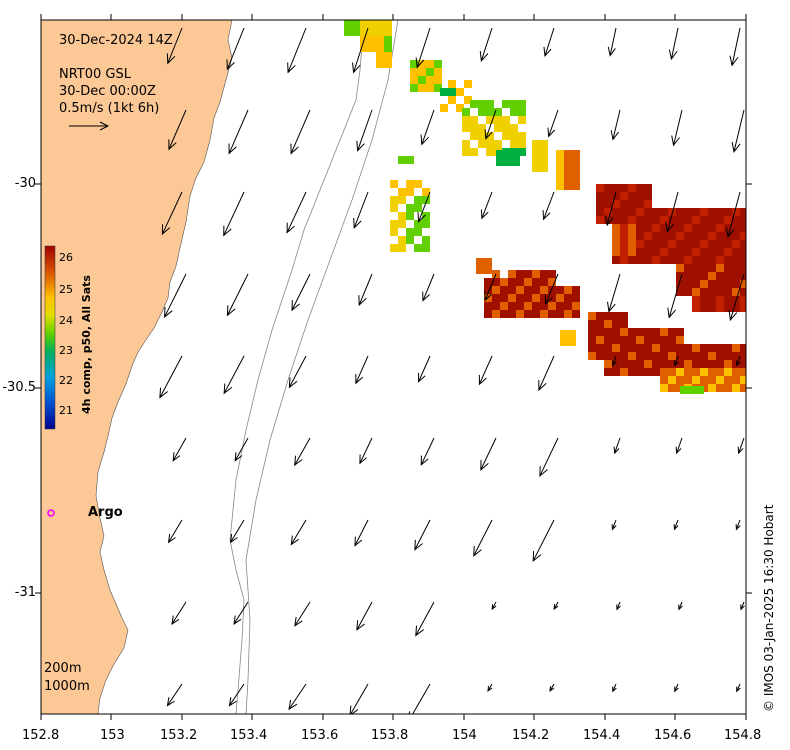  Describe the element at coordinates (66, 289) in the screenshot. I see `colorbar-tick: 25` at that location.